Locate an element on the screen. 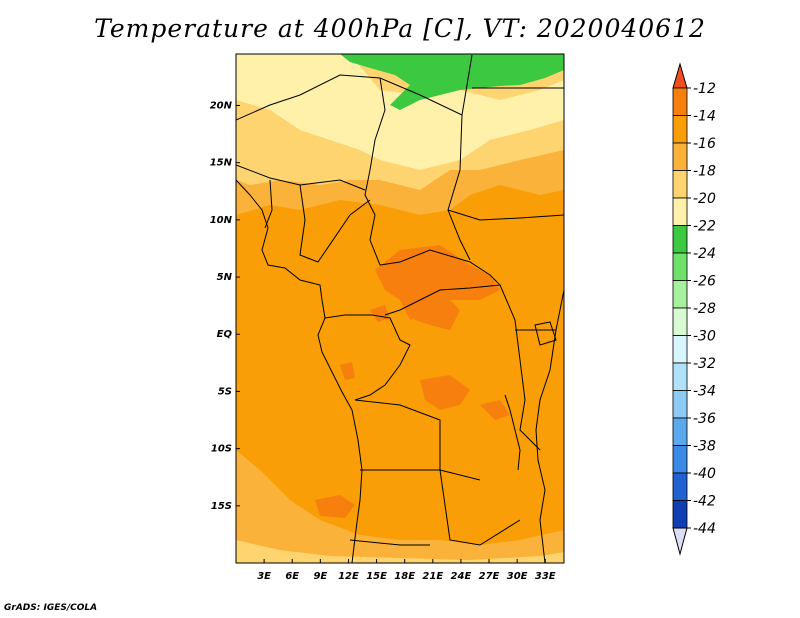 The width and height of the screenshot is (800, 618). lat-tick-label: 15S is located at coordinates (221, 506).